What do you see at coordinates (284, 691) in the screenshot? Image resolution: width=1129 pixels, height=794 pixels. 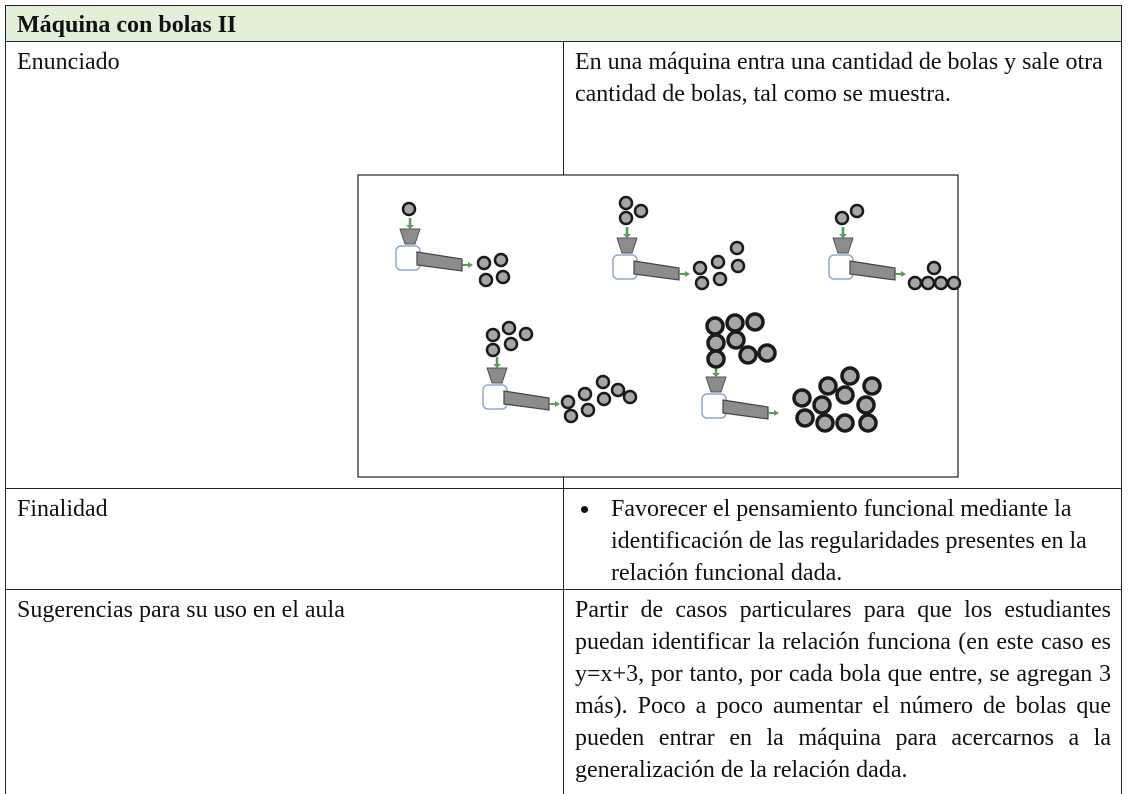 I see `row-label: Sugerencias para su uso en el aula` at bounding box center [284, 691].